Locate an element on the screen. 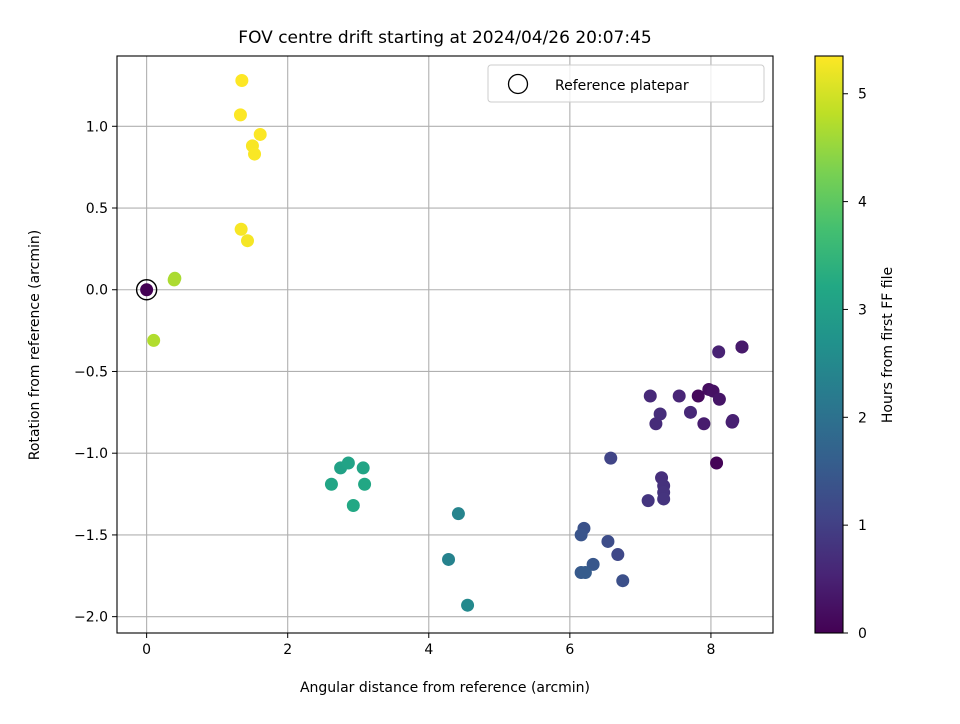 The height and width of the screenshot is (724, 960). x-axis-ticks: 0 2 4 6 8 is located at coordinates (428, 645).